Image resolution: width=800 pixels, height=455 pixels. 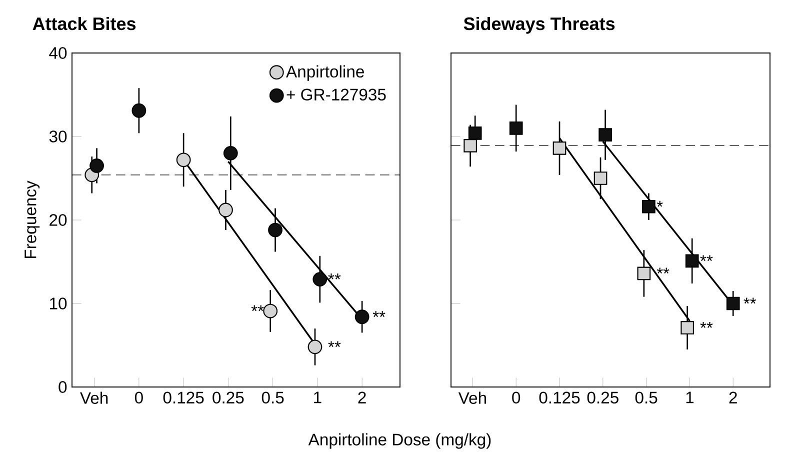 I want to click on y-tick-label: 30, so click(x=58, y=136).